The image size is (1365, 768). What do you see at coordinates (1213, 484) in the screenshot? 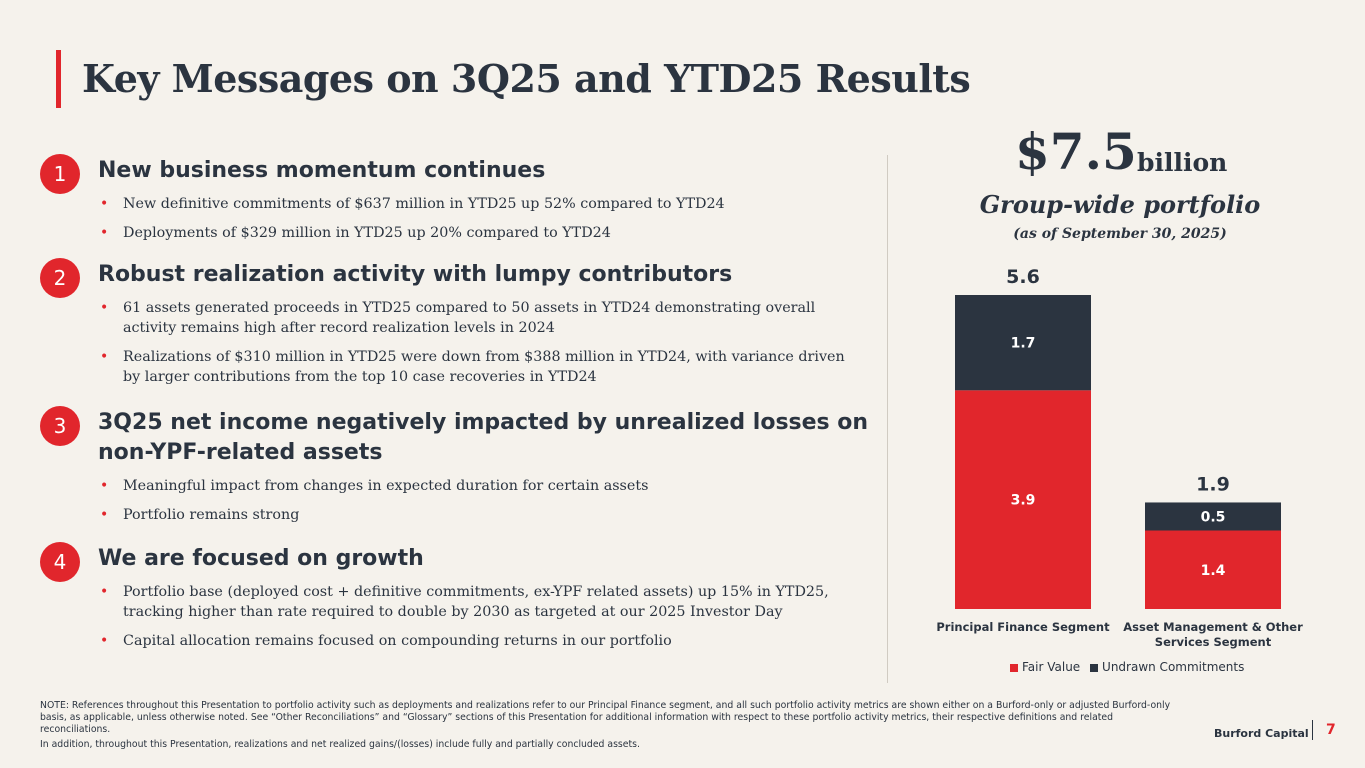
I see `bar-total-label: 1.9` at bounding box center [1213, 484].